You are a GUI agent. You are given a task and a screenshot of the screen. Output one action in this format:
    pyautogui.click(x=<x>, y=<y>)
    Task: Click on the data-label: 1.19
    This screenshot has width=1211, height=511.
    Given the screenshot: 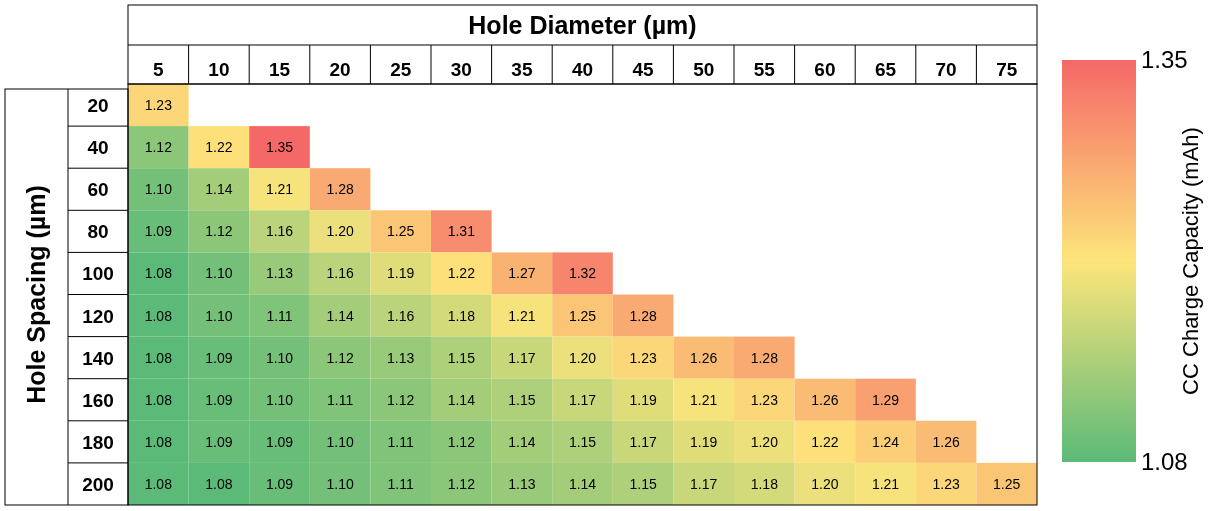 What is the action you would take?
    pyautogui.click(x=401, y=273)
    